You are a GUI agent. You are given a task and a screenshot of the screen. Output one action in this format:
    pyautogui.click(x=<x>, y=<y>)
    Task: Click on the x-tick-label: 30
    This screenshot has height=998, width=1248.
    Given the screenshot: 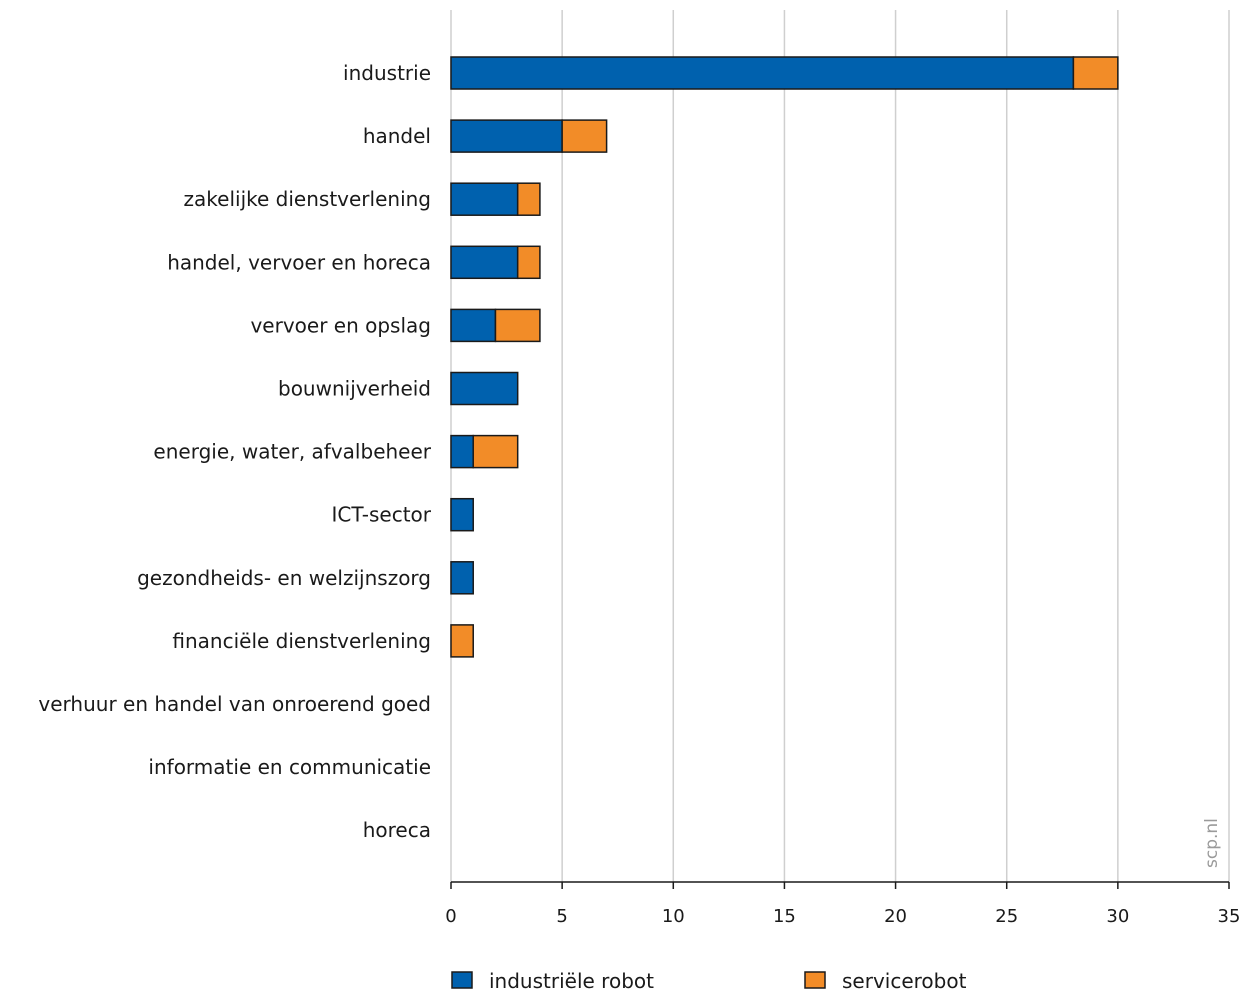 What is the action you would take?
    pyautogui.click(x=1117, y=916)
    